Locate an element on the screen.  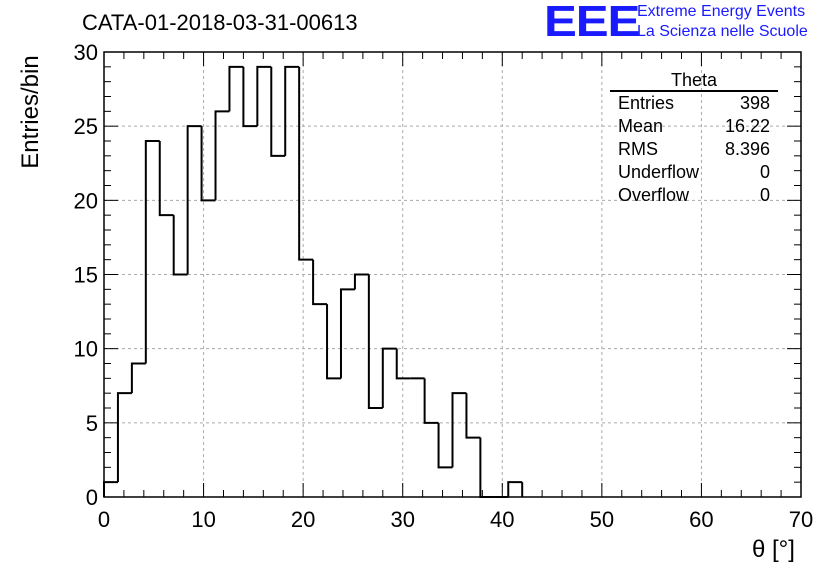
stats-value: 398 is located at coordinates (754, 103).